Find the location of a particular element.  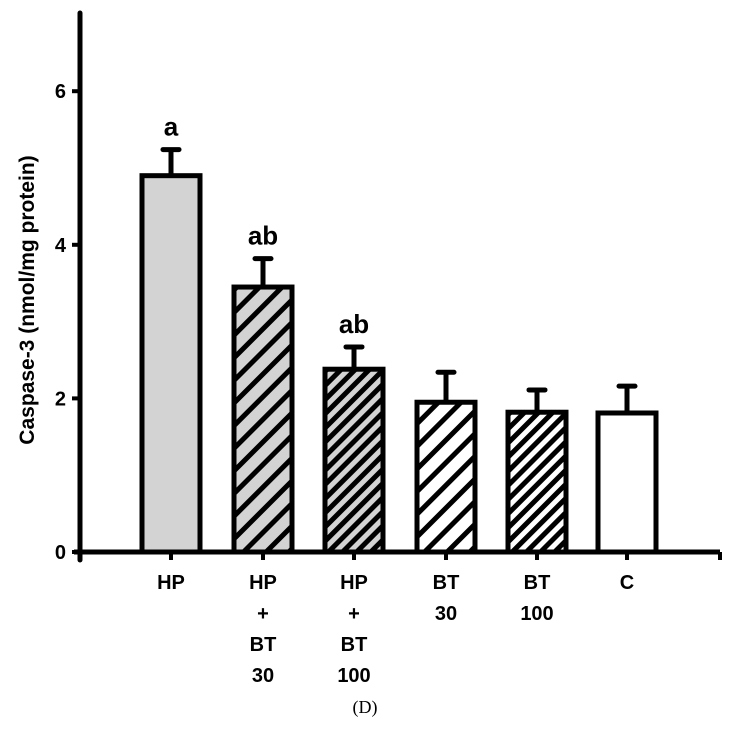

bar-hp-bt-30: ab is located at coordinates (263, 388).